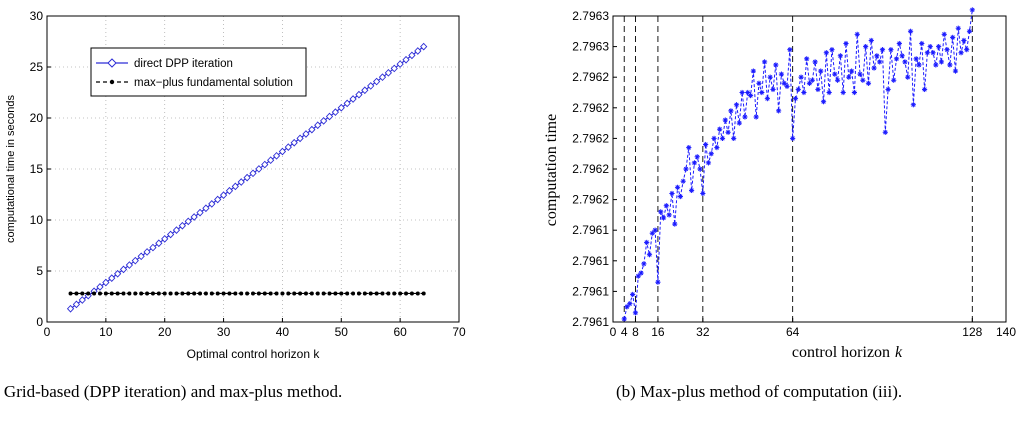  Describe the element at coordinates (165, 332) in the screenshot. I see `x-tick-label: 20` at that location.